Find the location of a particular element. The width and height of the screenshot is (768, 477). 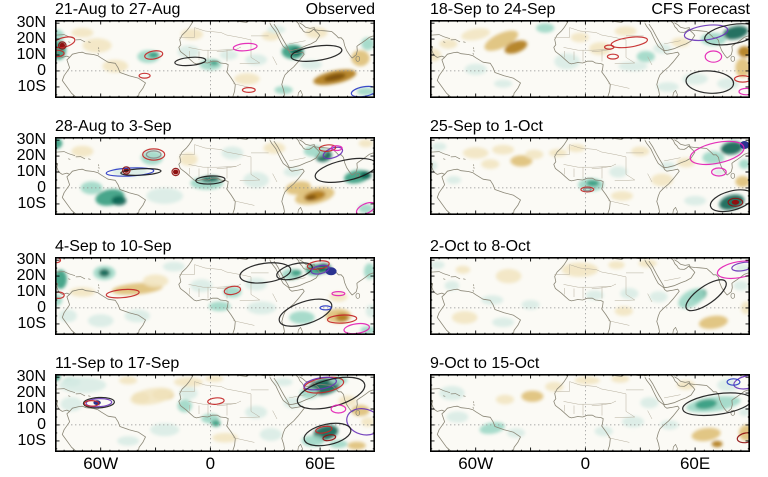

longitude-axis-right: 60W 0 60E is located at coordinates (590, 464).